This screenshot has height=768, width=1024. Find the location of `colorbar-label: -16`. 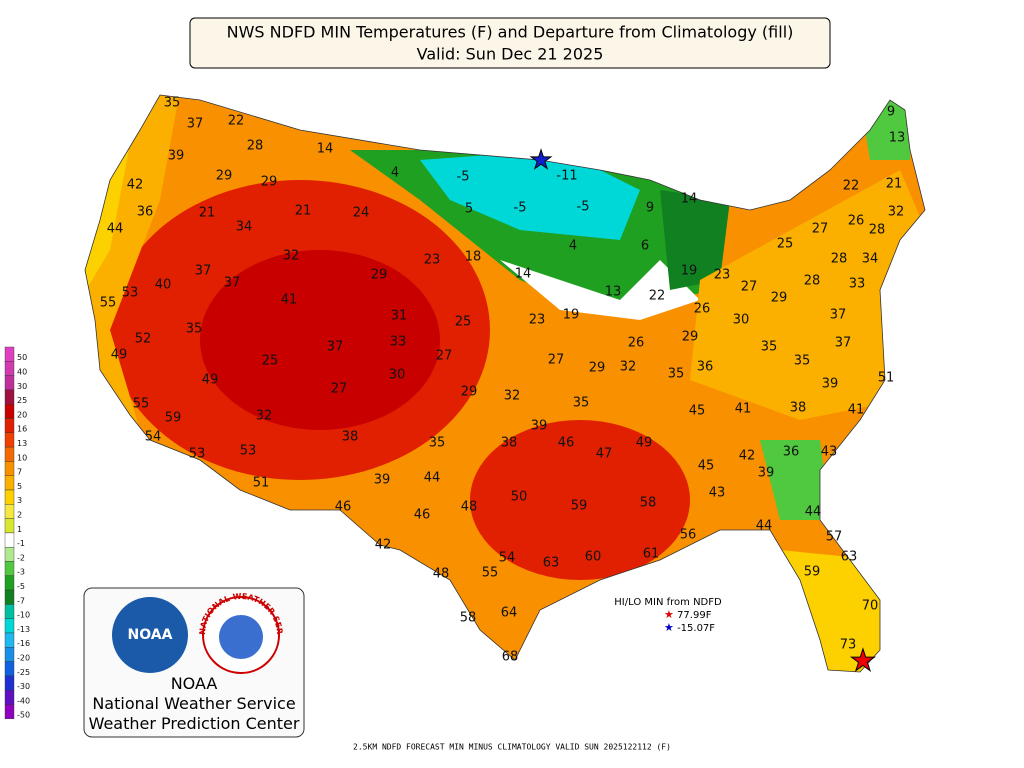

colorbar-label: -16 is located at coordinates (23, 643).